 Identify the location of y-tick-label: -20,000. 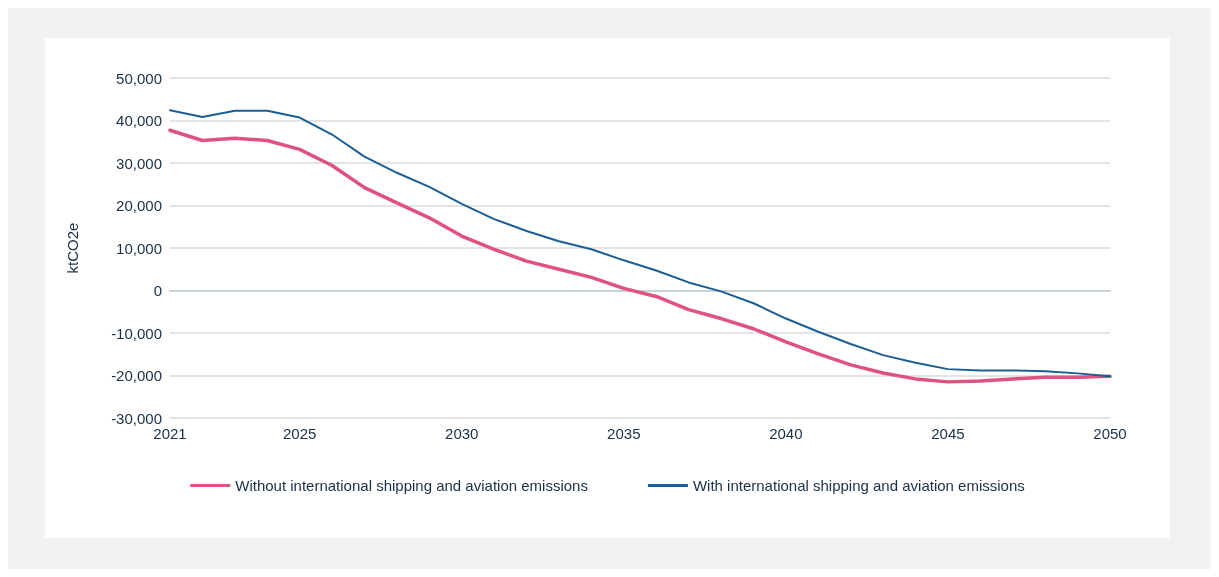
(136, 375).